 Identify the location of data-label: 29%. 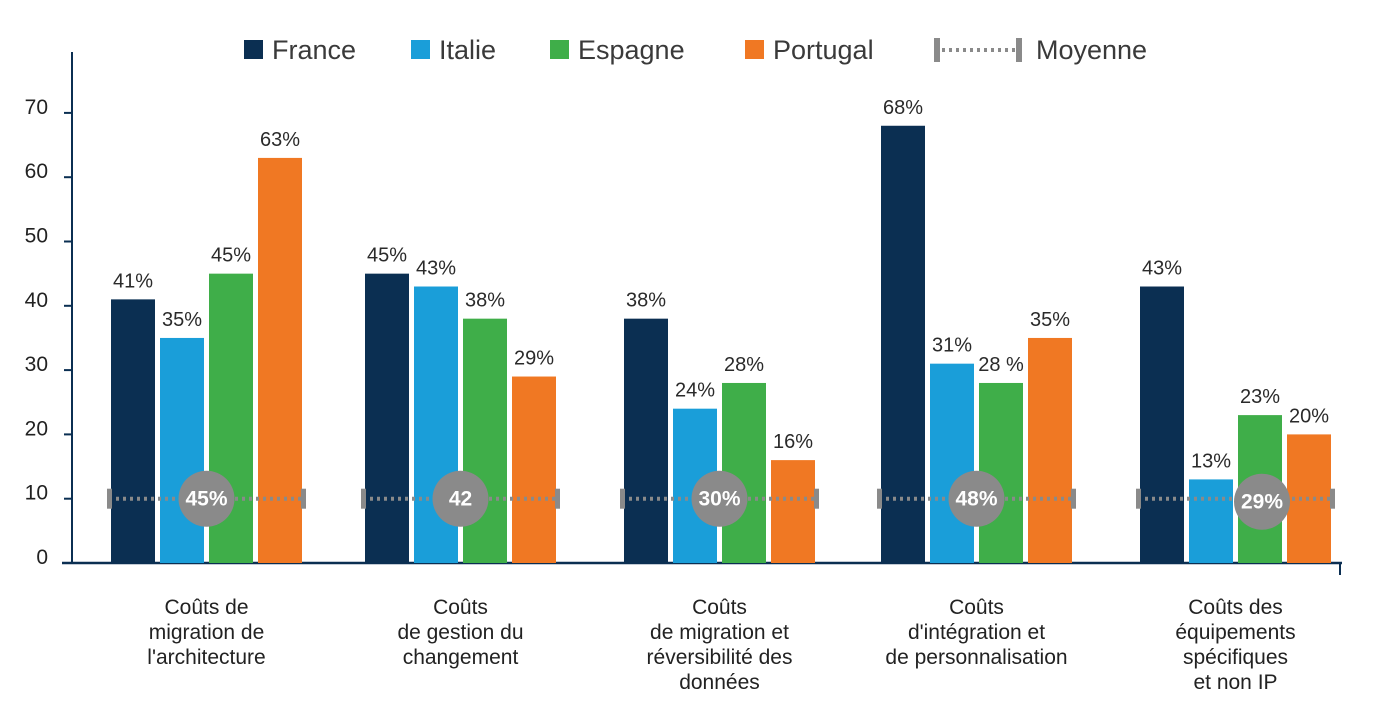
(534, 359).